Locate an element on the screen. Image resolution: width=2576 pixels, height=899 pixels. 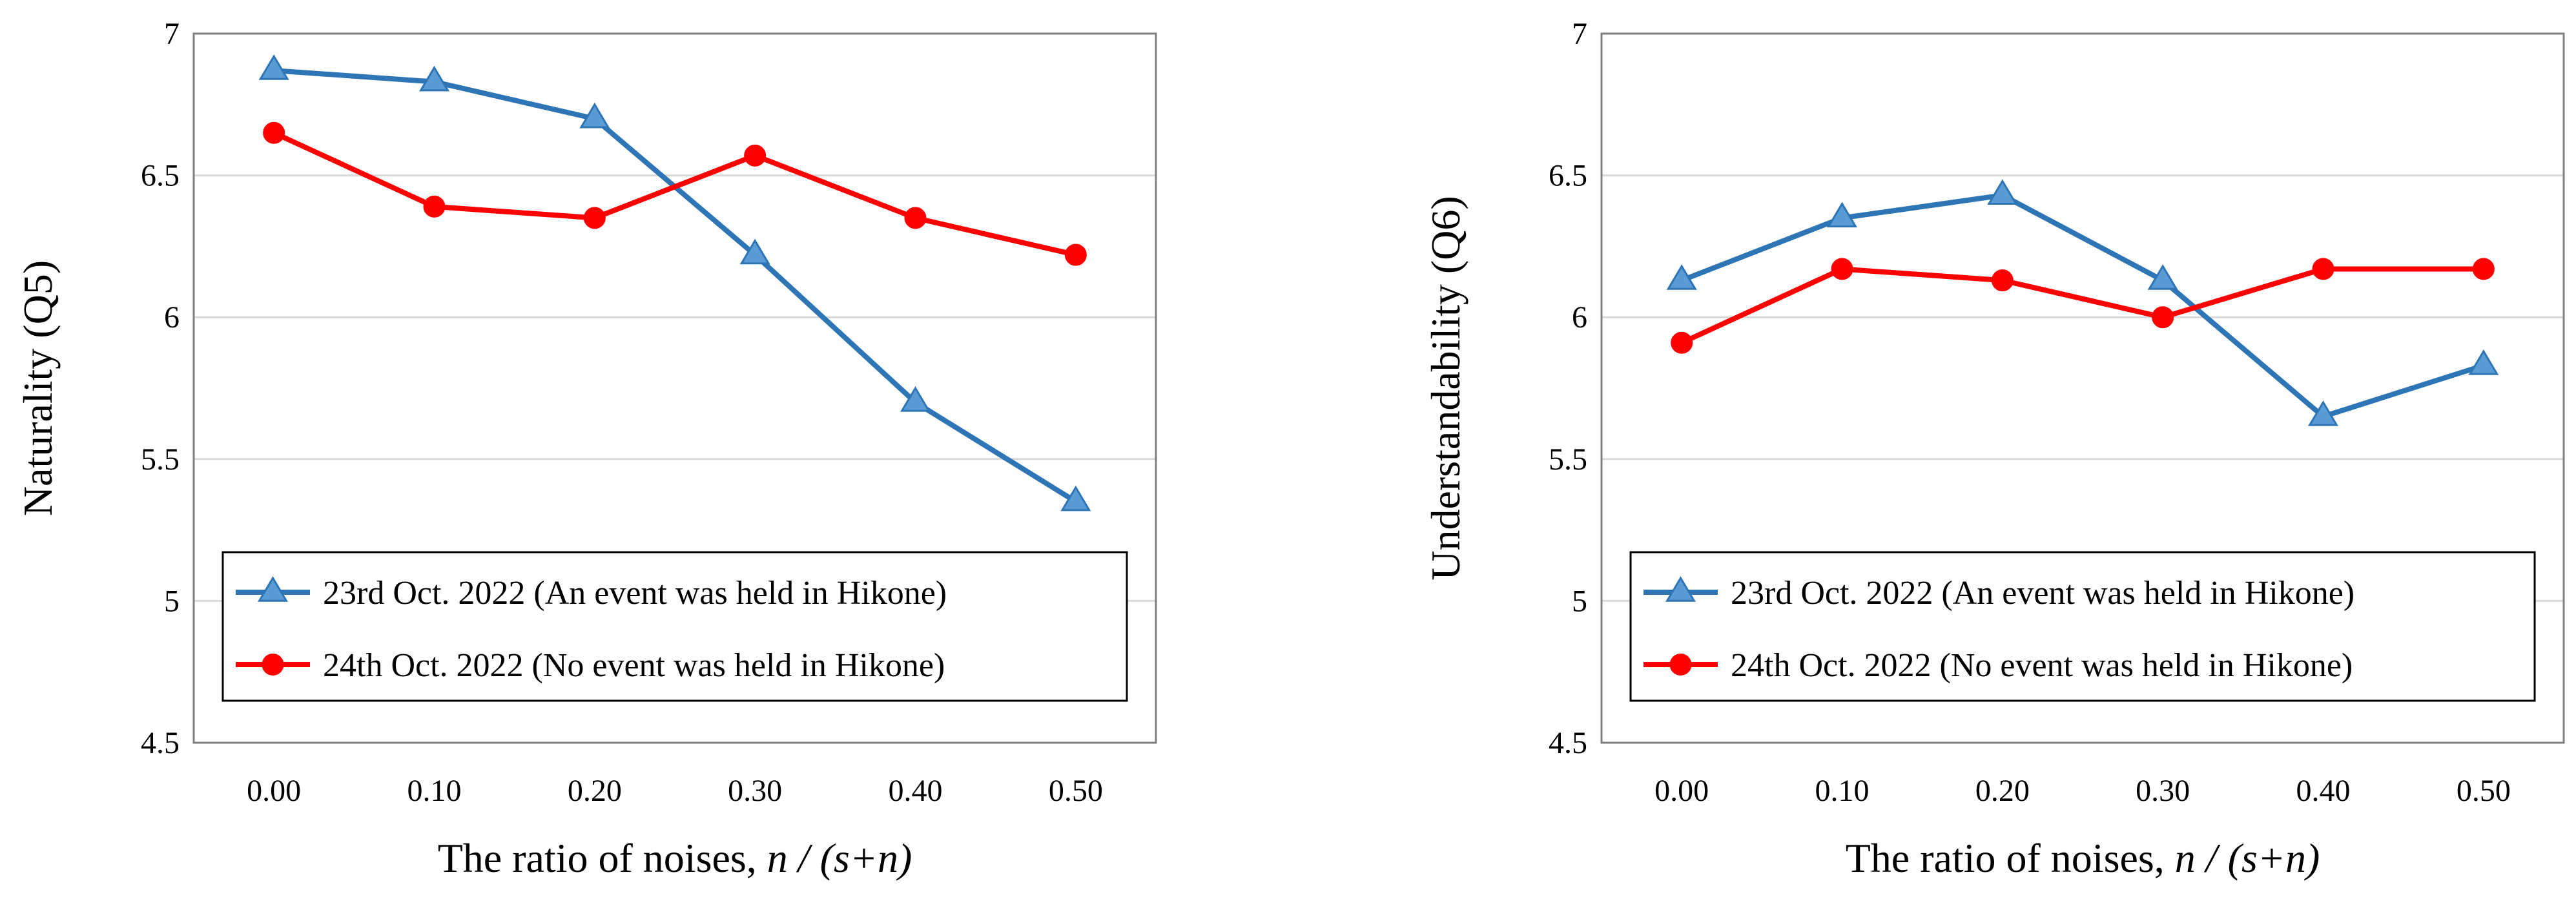
y-axis-title: Naturality (Q5) is located at coordinates (38, 388).